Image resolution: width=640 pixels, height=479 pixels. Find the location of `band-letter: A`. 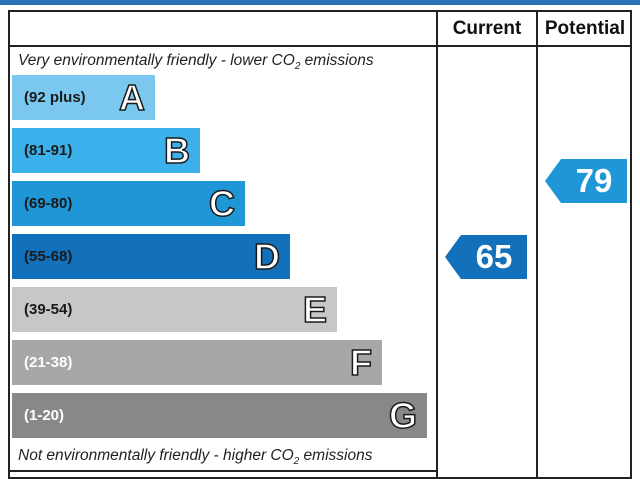

band-letter: A is located at coordinates (132, 97).